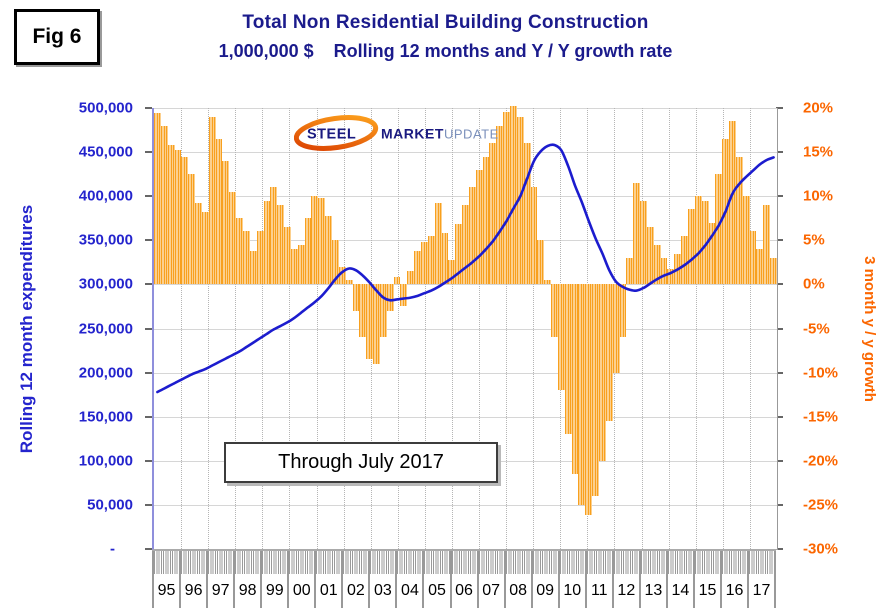  Describe the element at coordinates (193, 579) in the screenshot. I see `year-cell: 96` at that location.